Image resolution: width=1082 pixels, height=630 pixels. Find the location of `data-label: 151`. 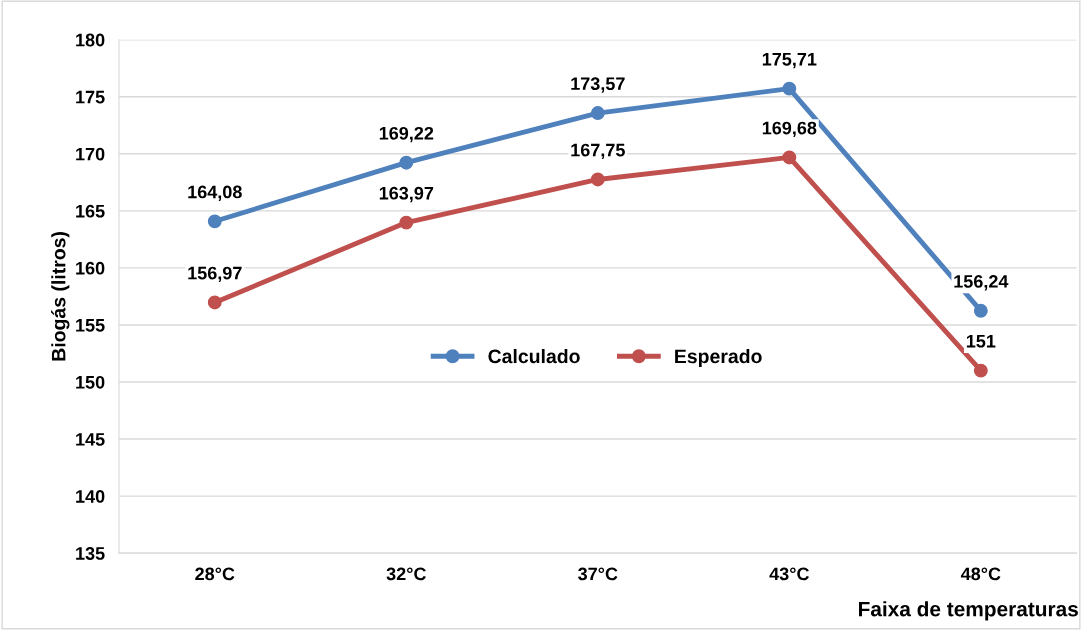

data-label: 151 is located at coordinates (981, 341).